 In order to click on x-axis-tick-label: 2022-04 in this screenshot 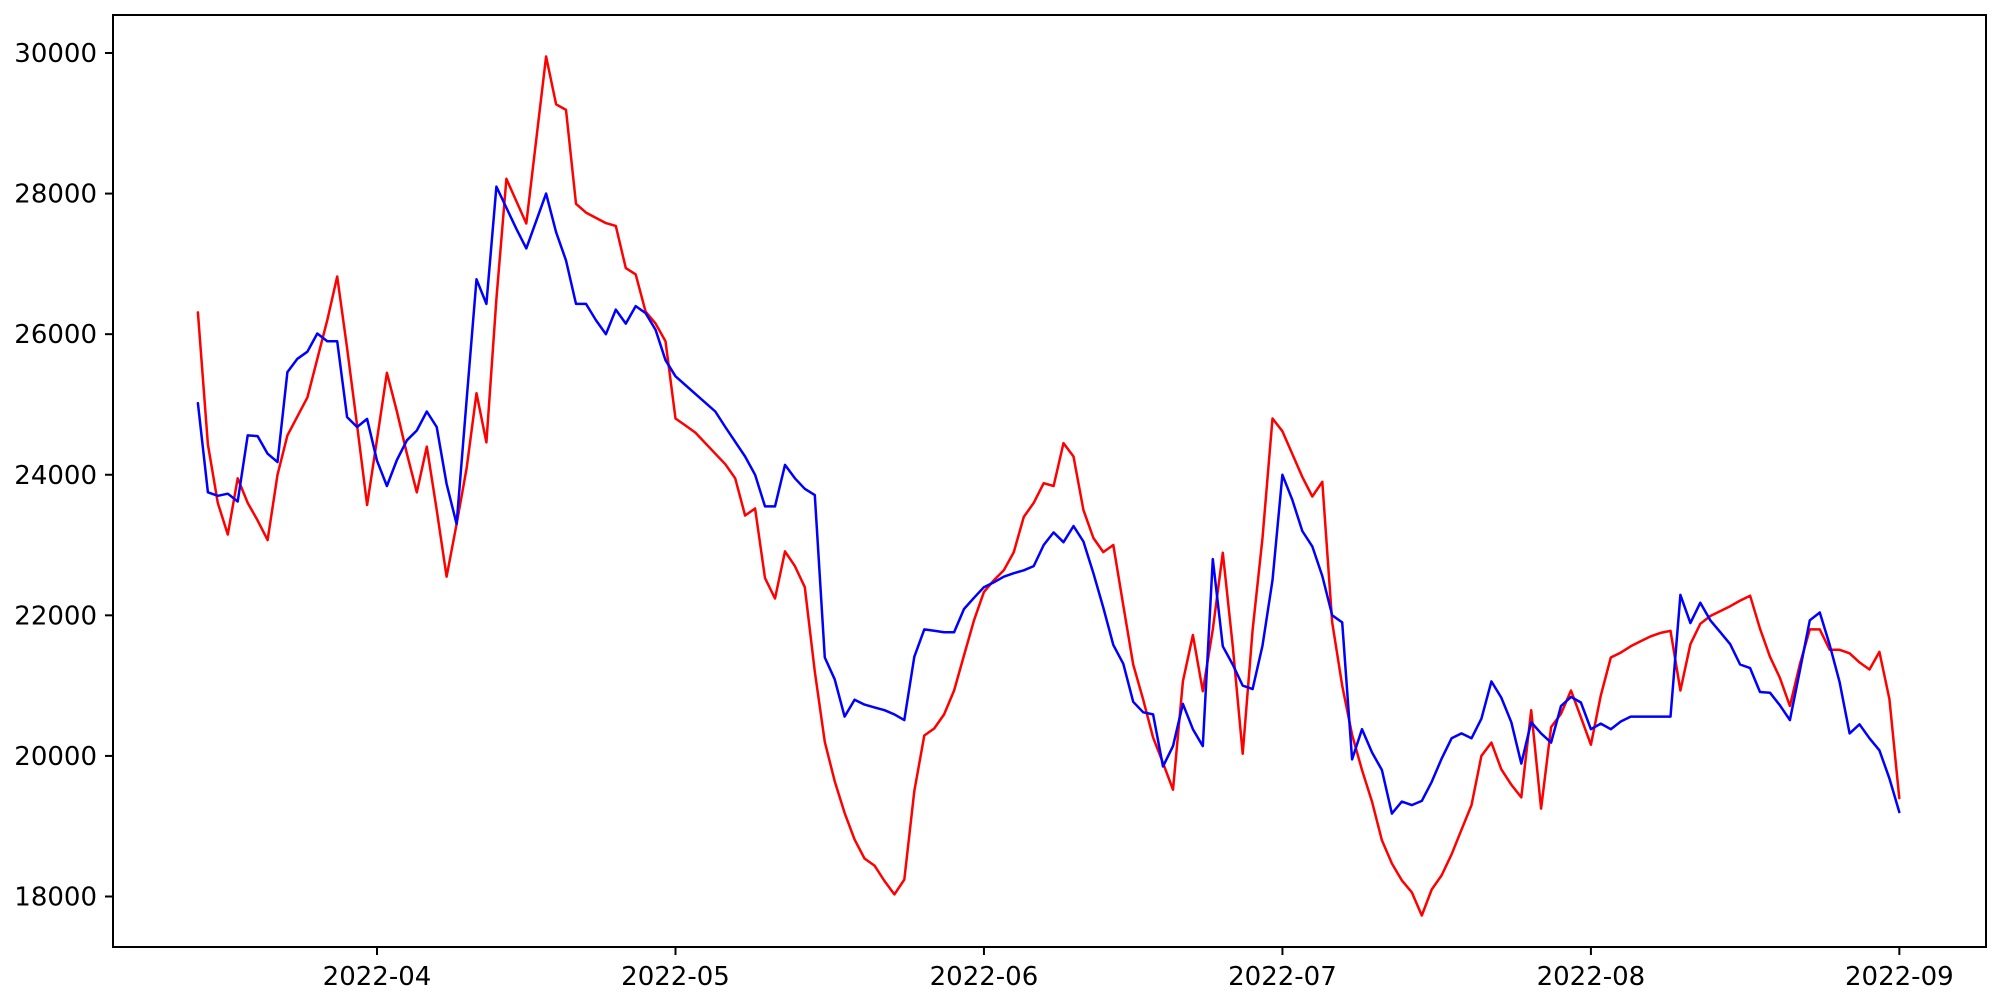, I will do `click(377, 977)`.